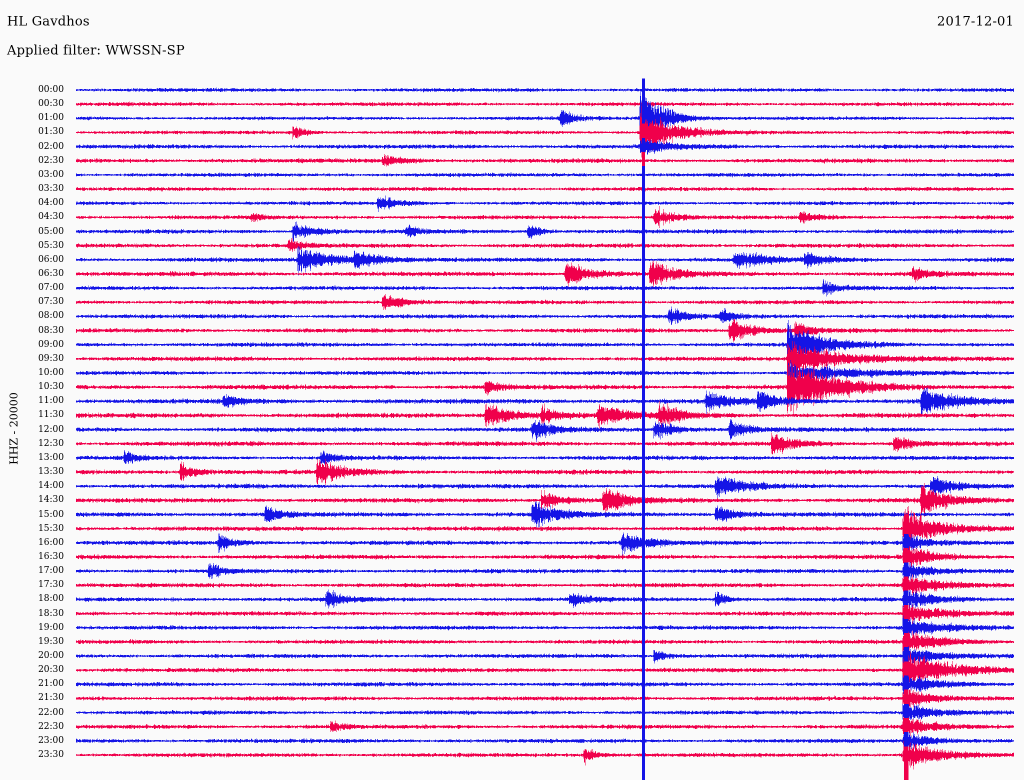 Image resolution: width=1024 pixels, height=780 pixels. Describe the element at coordinates (51, 712) in the screenshot. I see `time-label-2200: 22:00` at that location.